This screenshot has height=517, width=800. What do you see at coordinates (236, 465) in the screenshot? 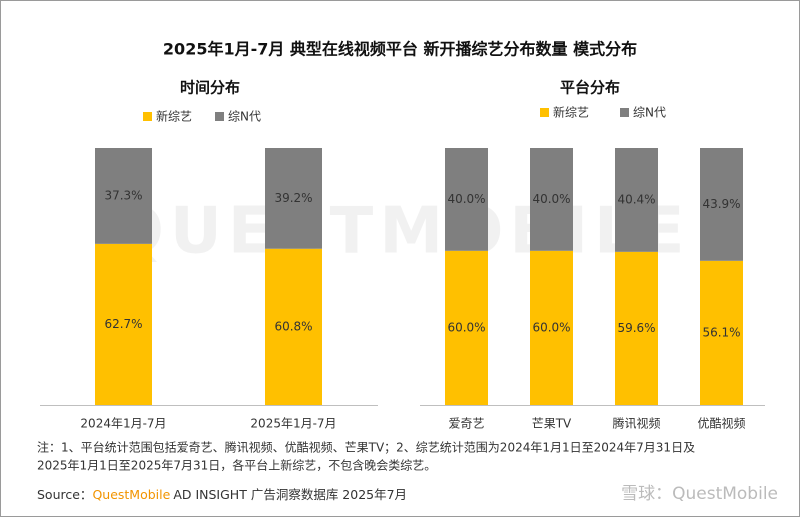
I see `note: 2025年1月1日至2025年7月31日，各平台上新综艺，不包含晚会类综艺。` at bounding box center [236, 465].